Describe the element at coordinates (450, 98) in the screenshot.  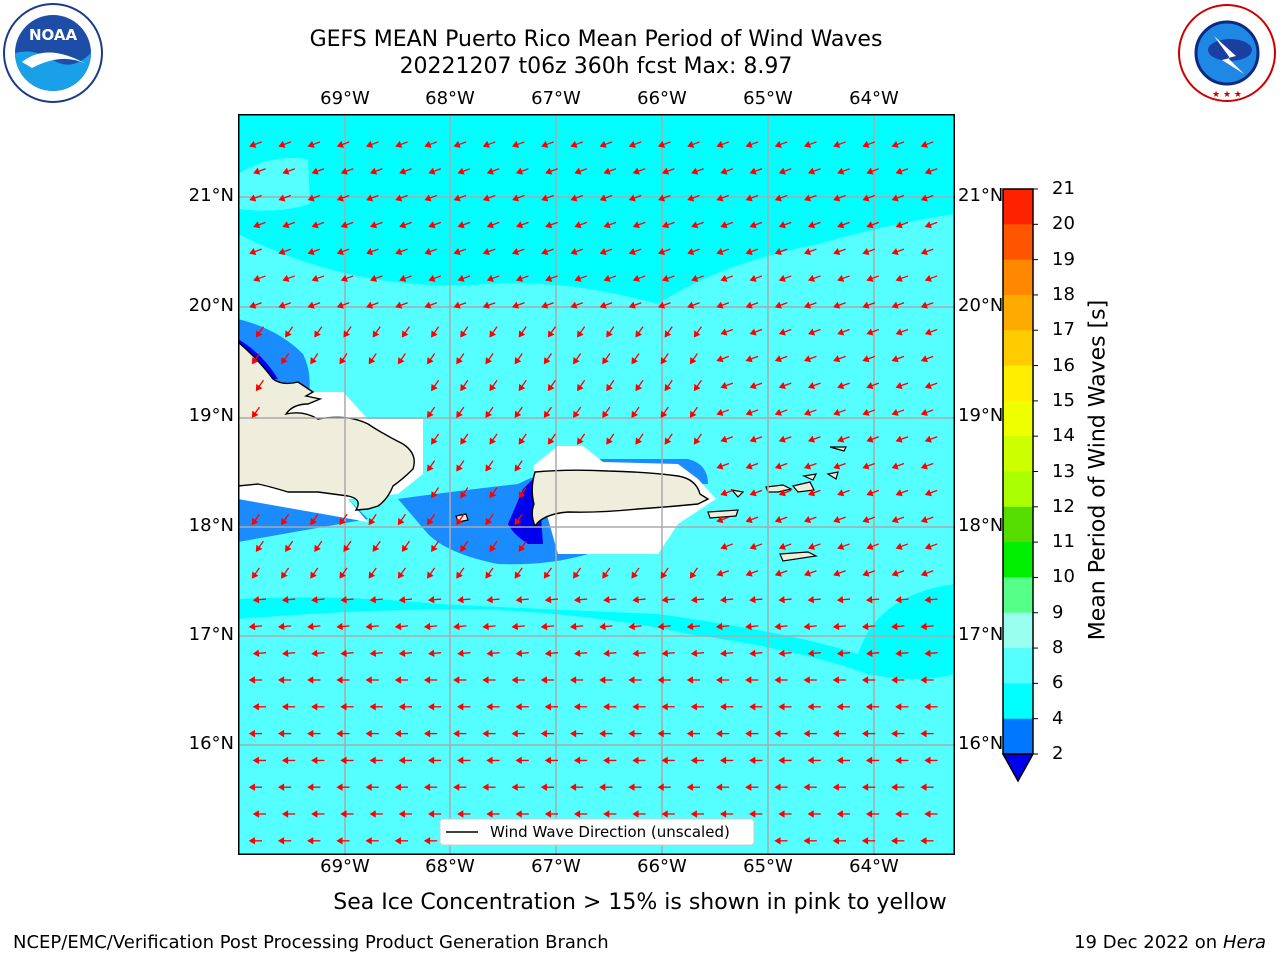
I see `lon-label: 68°W` at that location.